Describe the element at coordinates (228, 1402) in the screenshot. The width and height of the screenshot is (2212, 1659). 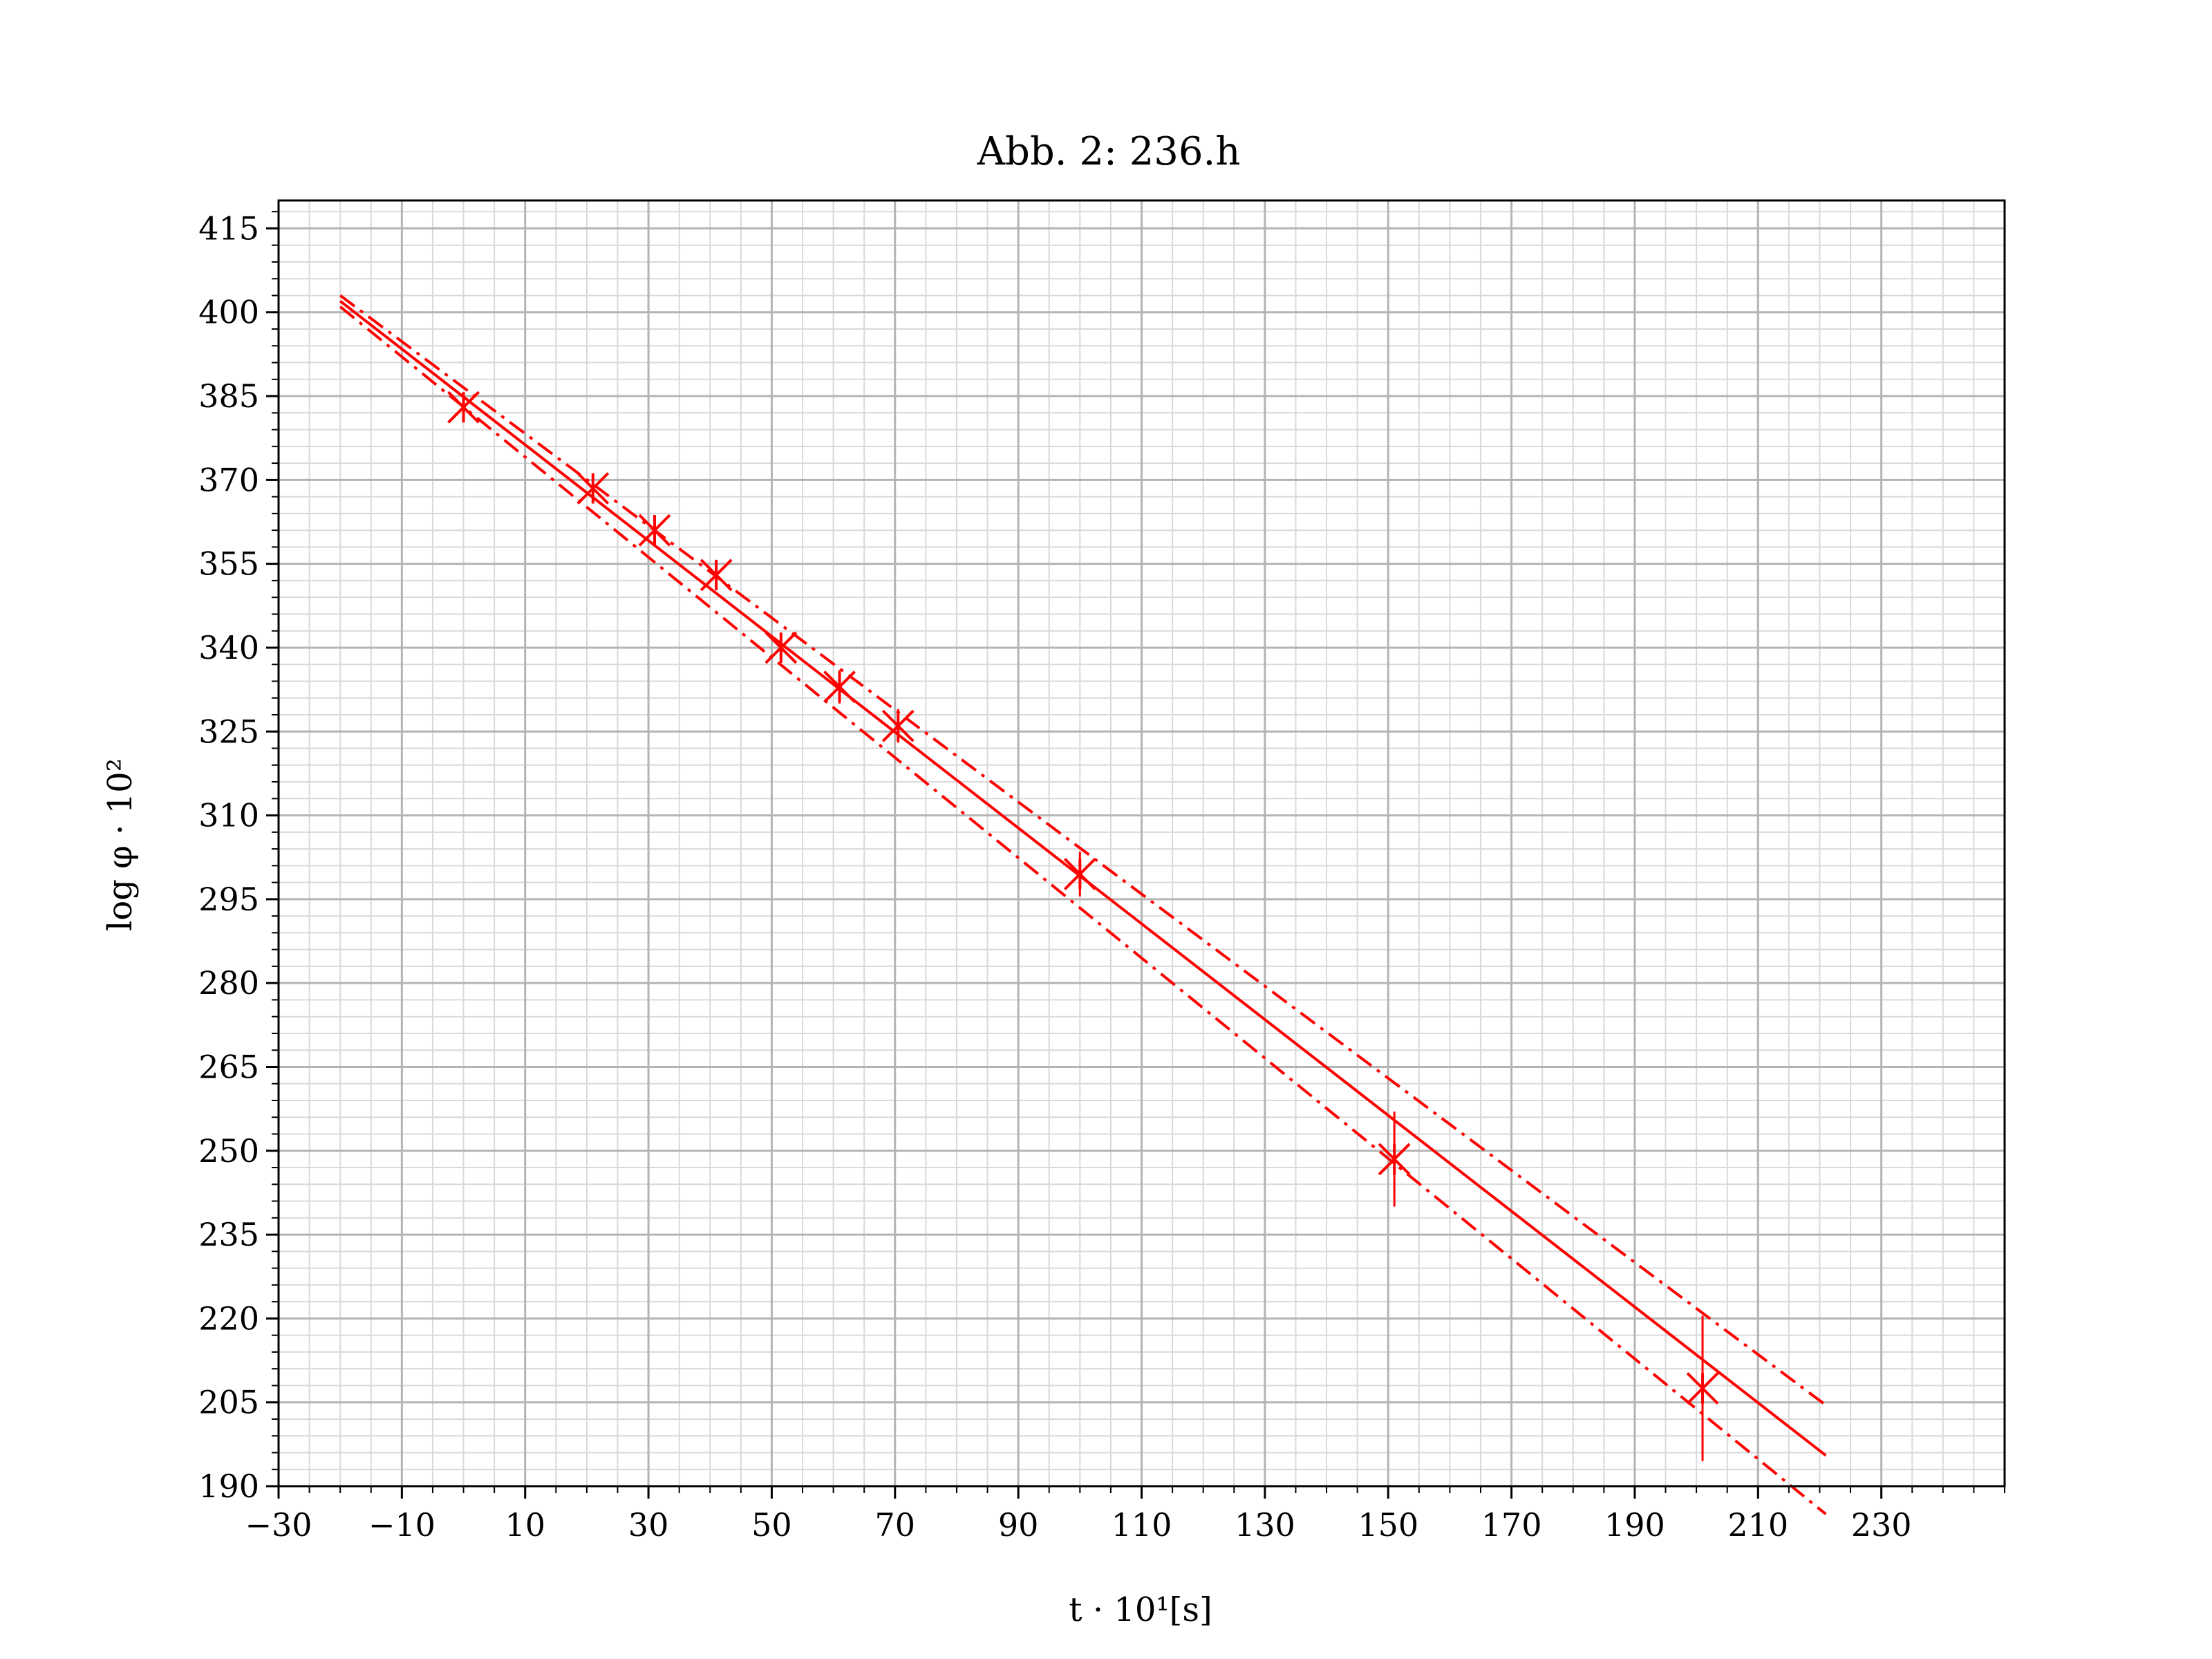
I see `y-tick-label: 205` at that location.